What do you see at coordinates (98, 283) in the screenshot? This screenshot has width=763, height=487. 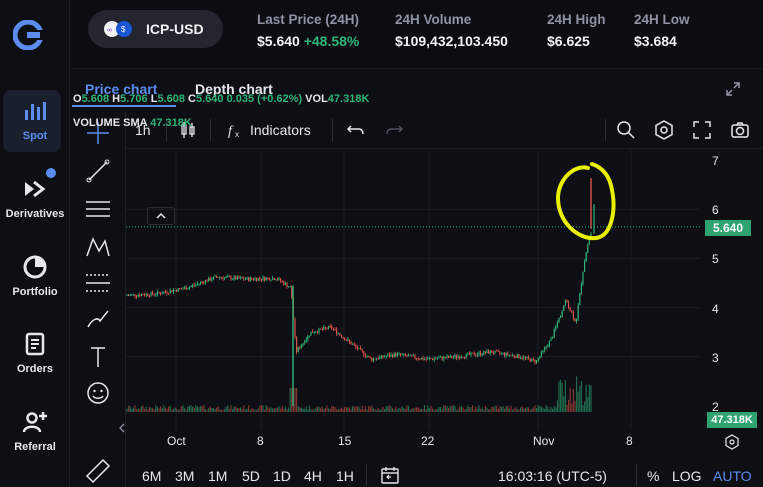 I see `projection-icon` at bounding box center [98, 283].